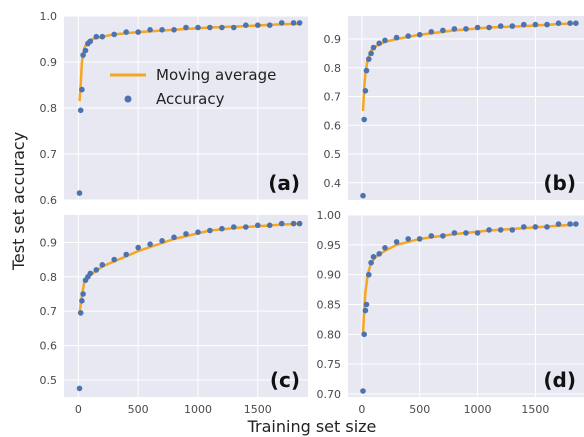  What do you see at coordinates (559, 380) in the screenshot?
I see `panel-d-label: (d)` at bounding box center [559, 380].